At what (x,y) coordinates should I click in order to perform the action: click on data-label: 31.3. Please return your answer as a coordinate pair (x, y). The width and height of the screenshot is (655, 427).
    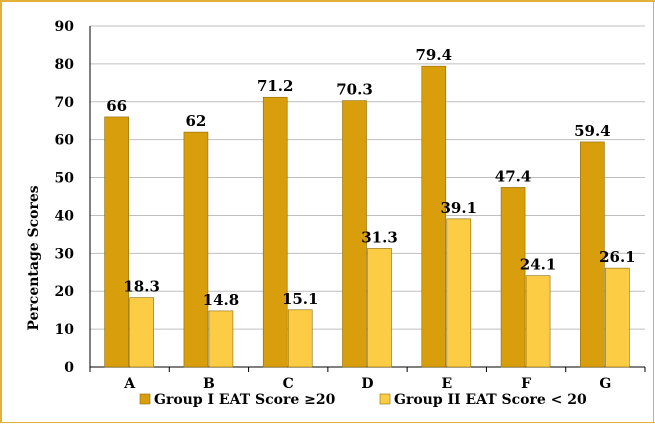
    Looking at the image, I should click on (379, 237).